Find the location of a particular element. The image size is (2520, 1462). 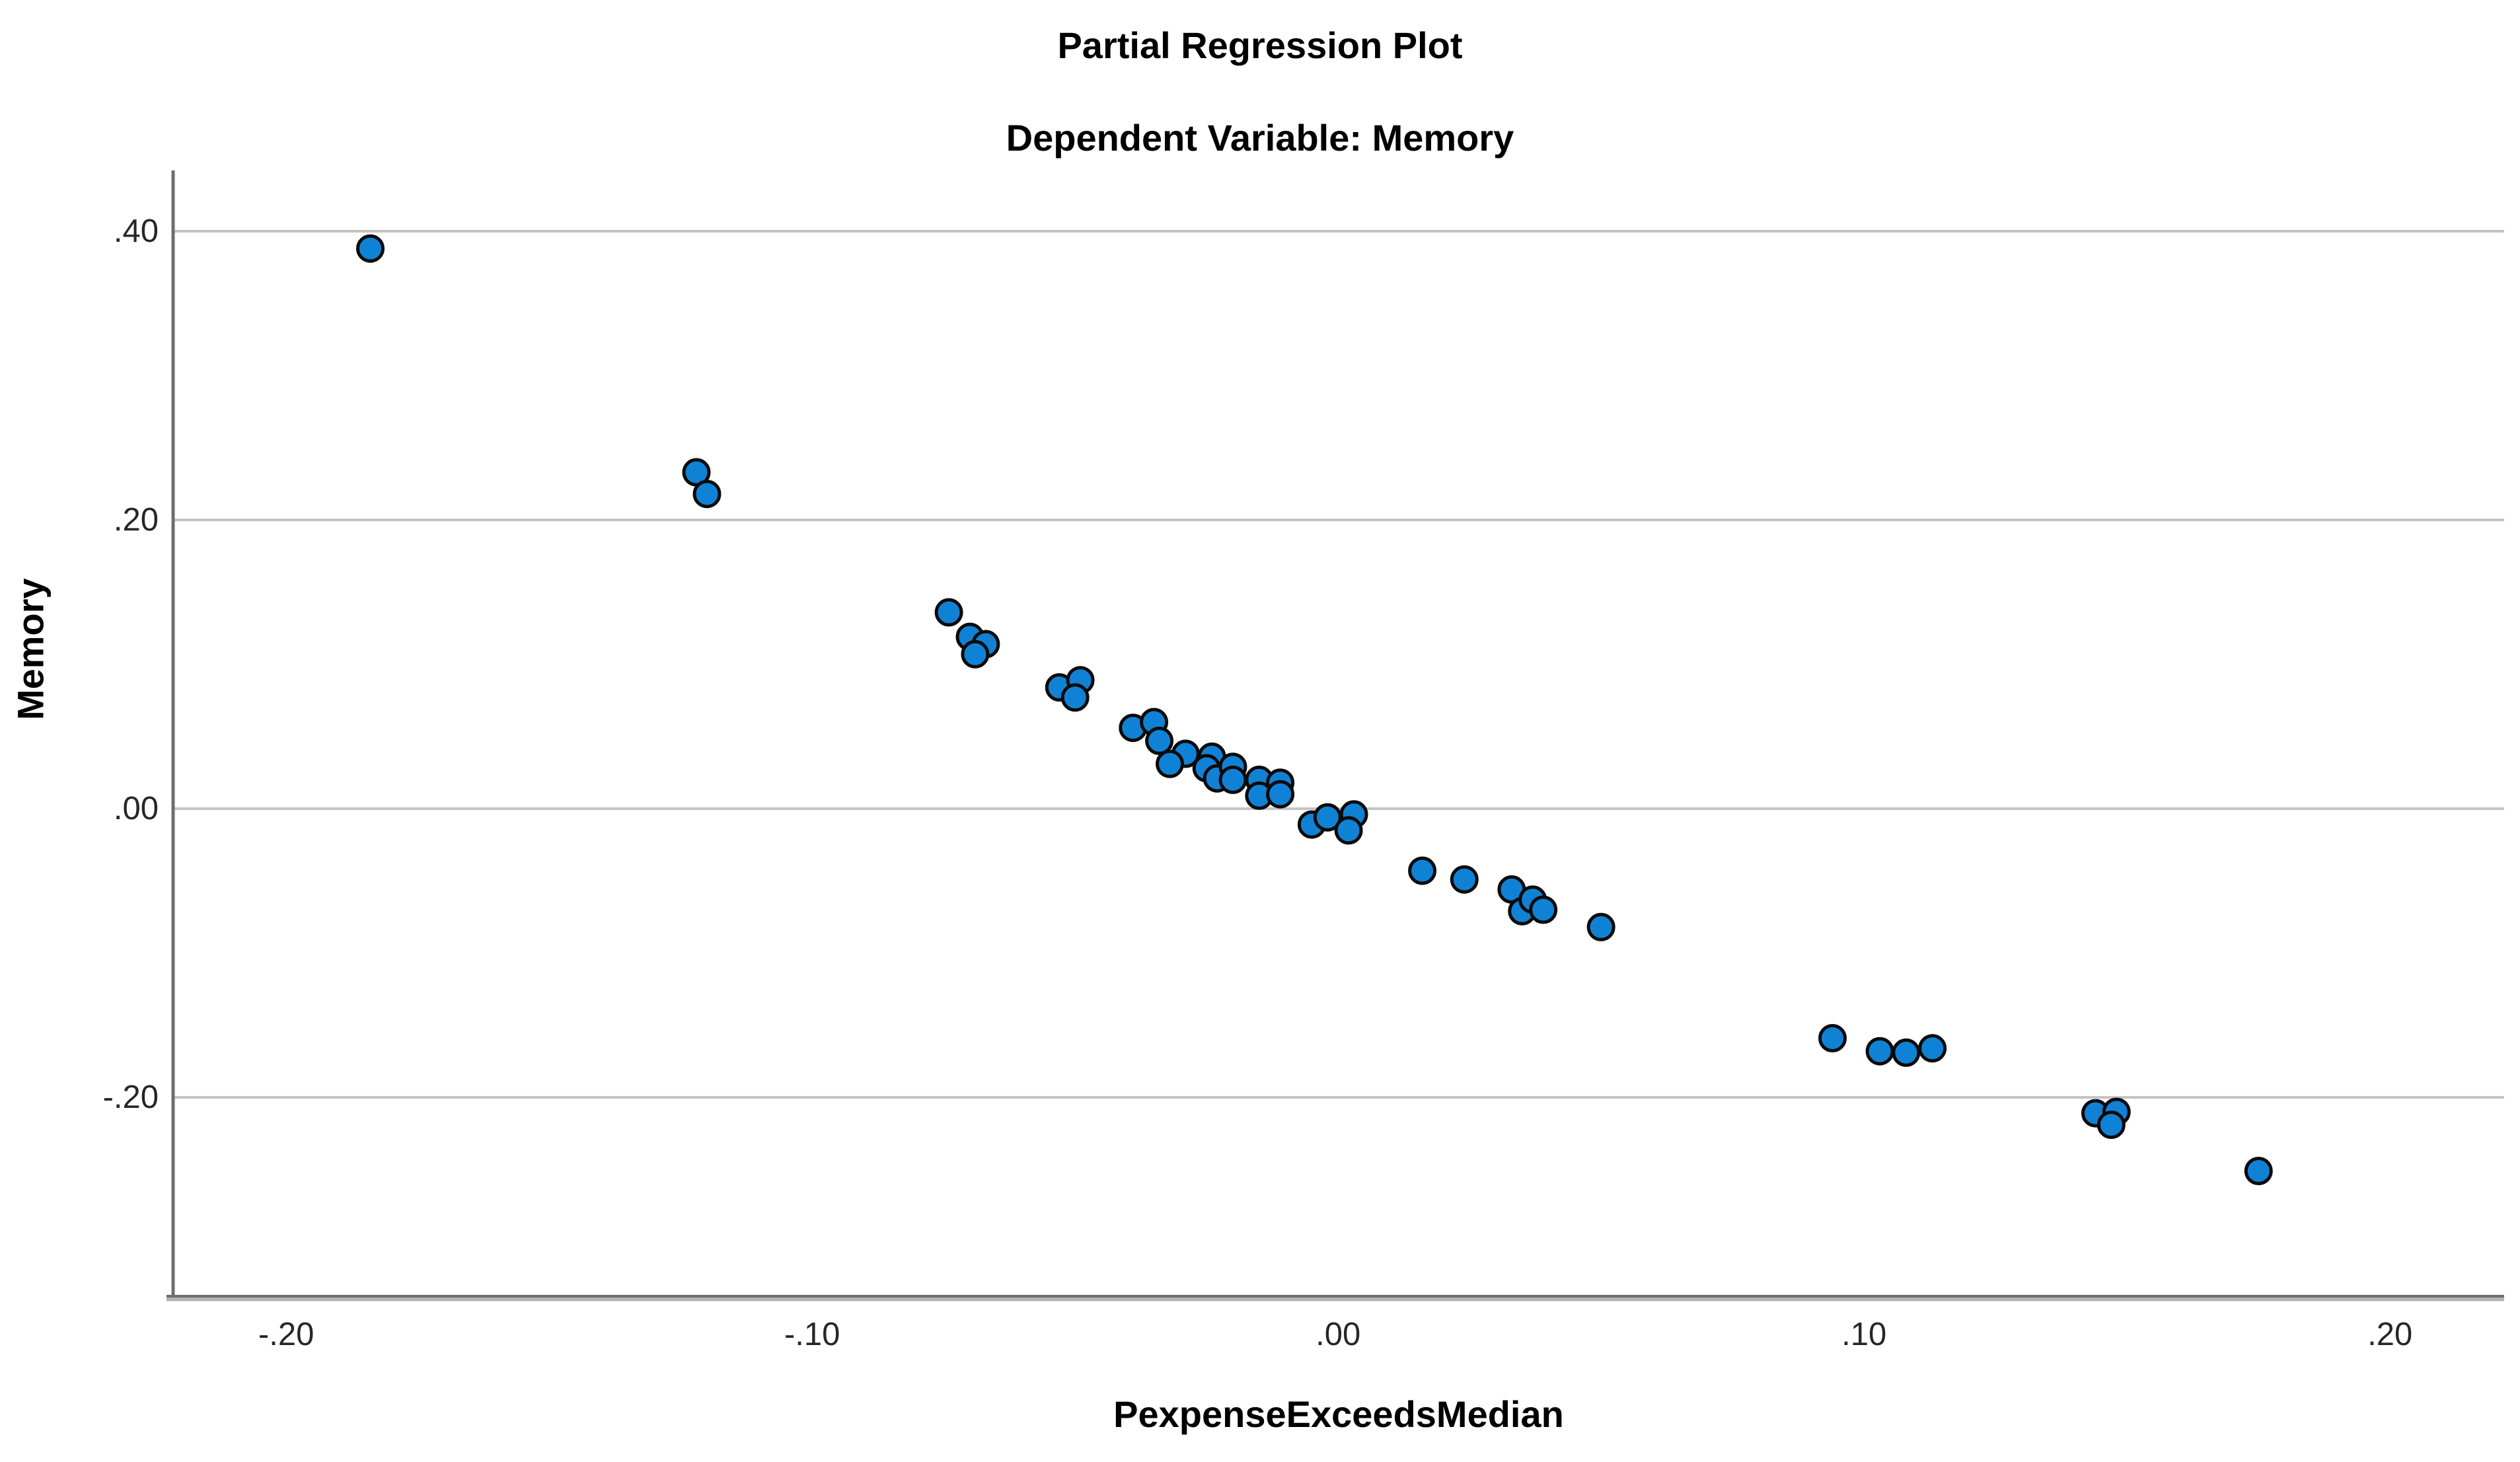

y-tick-label: .40 is located at coordinates (136, 231).